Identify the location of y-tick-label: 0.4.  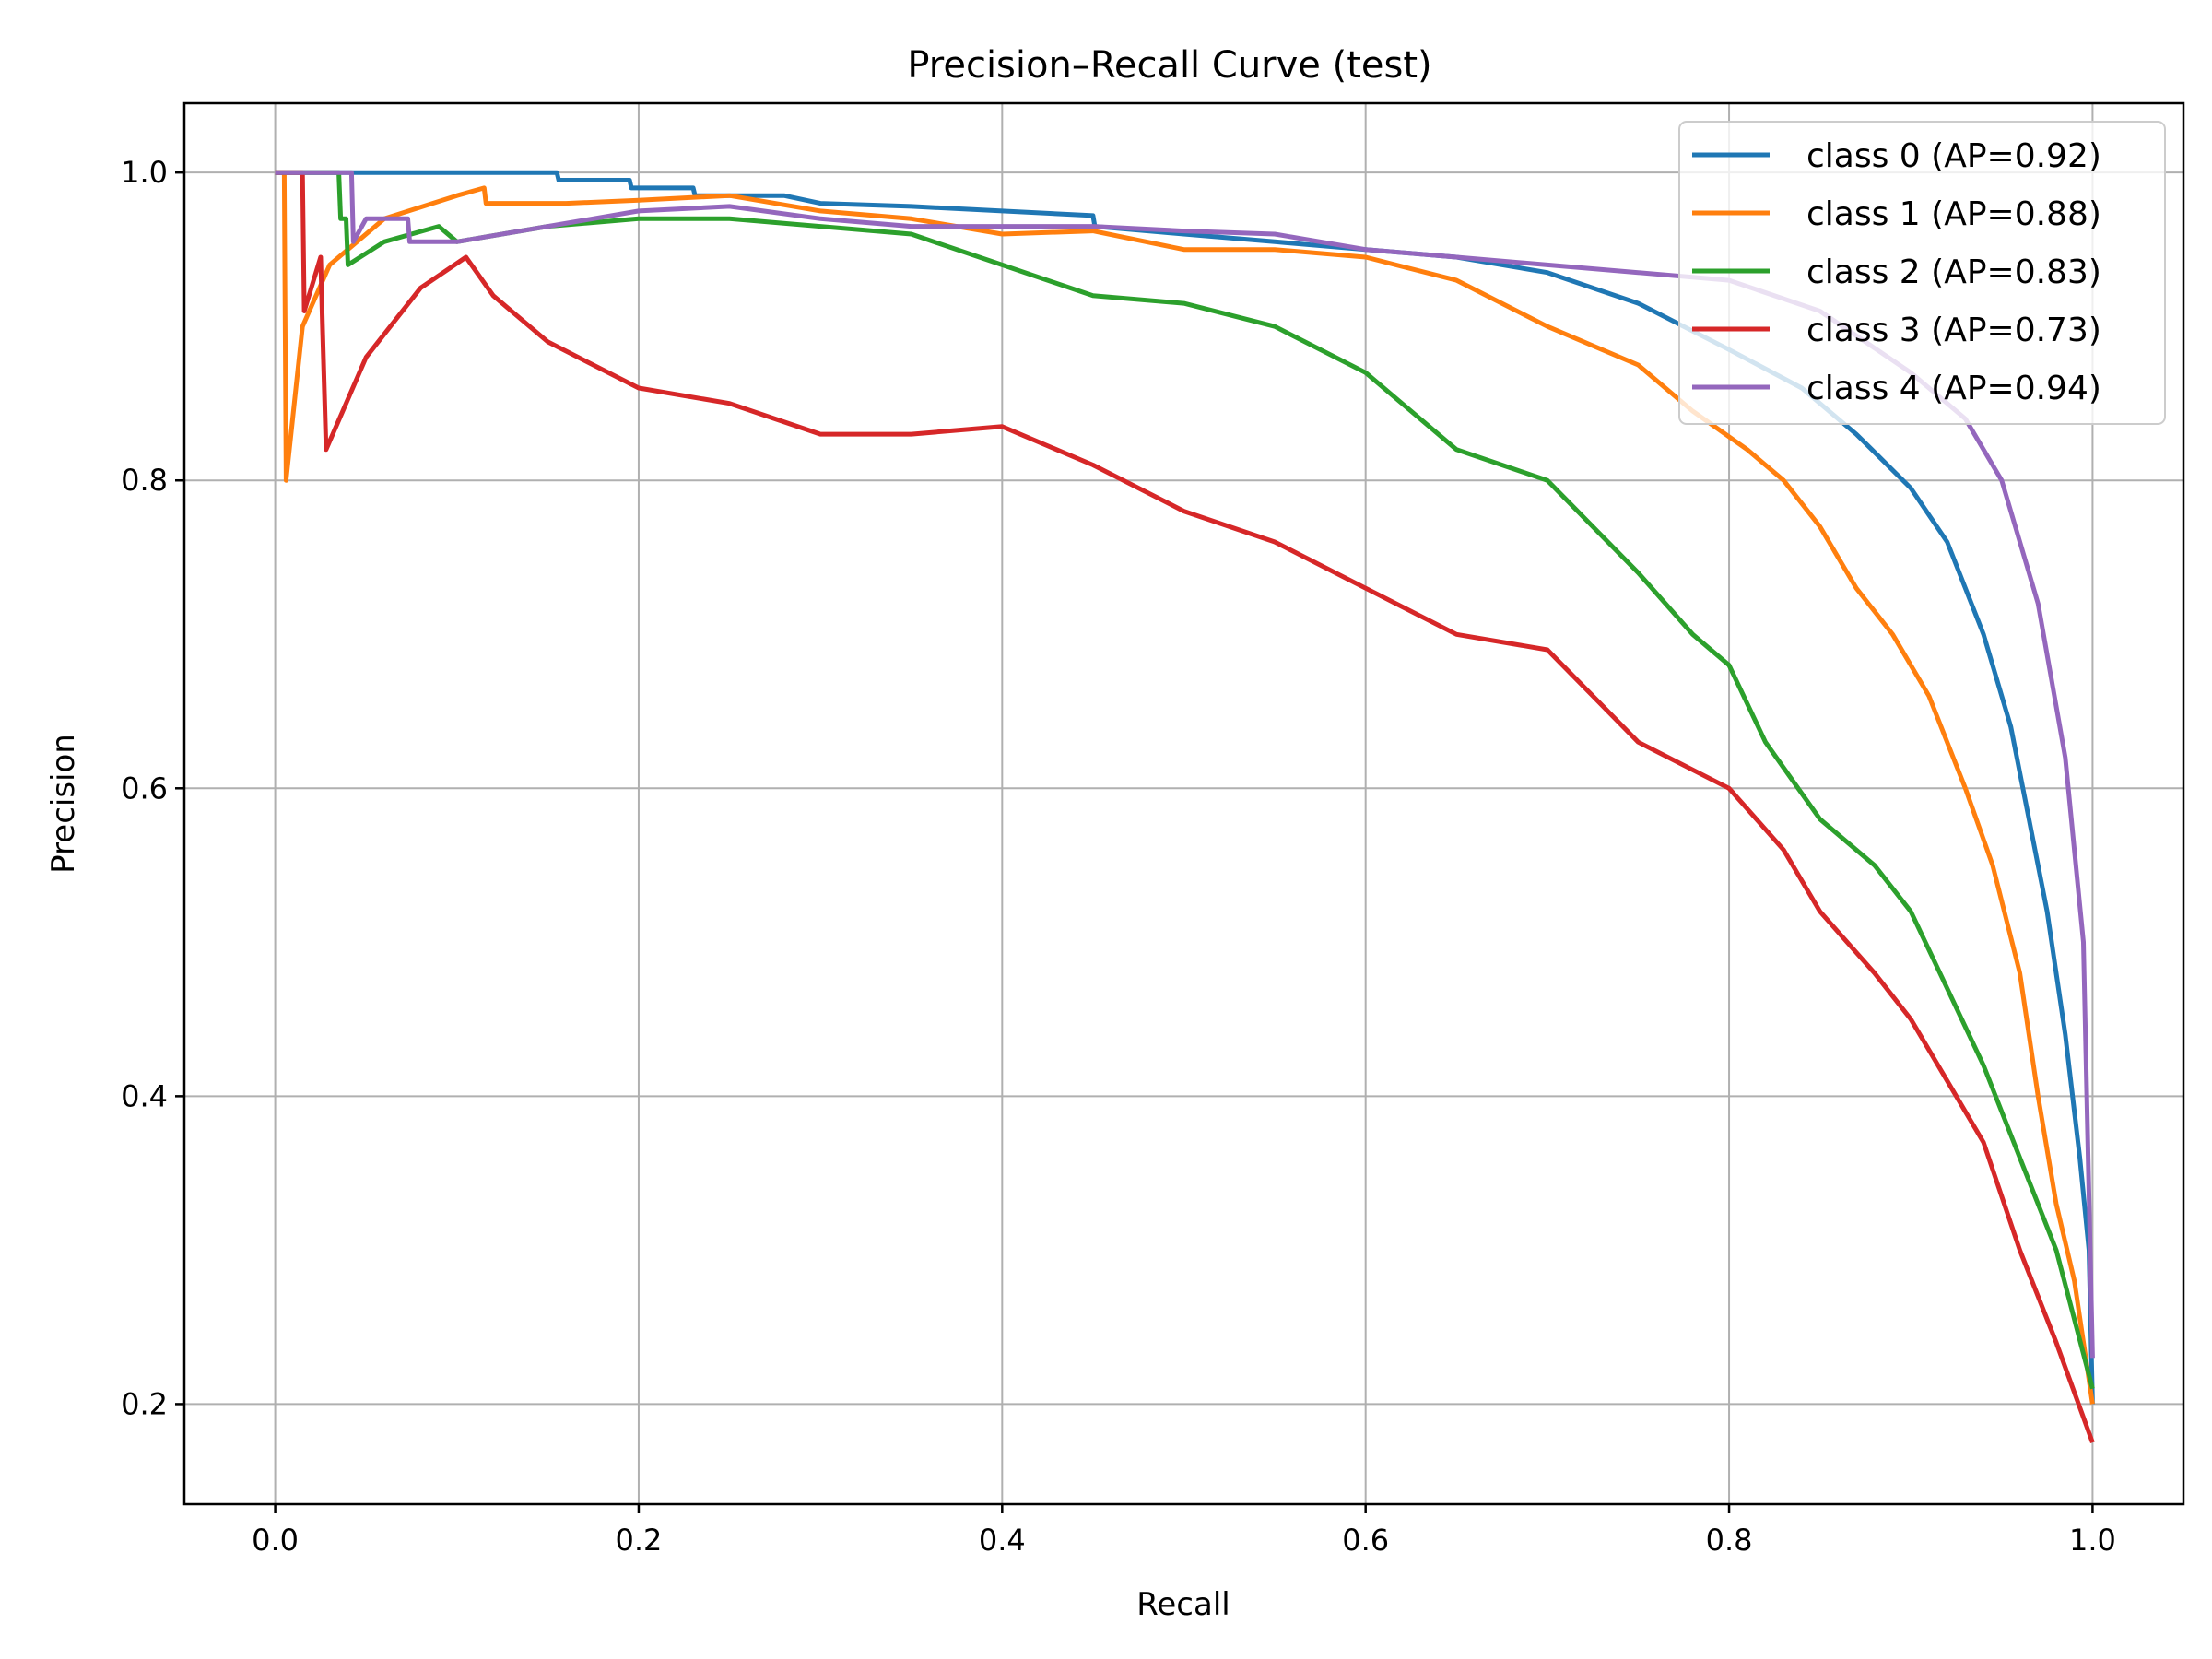
(144, 1095).